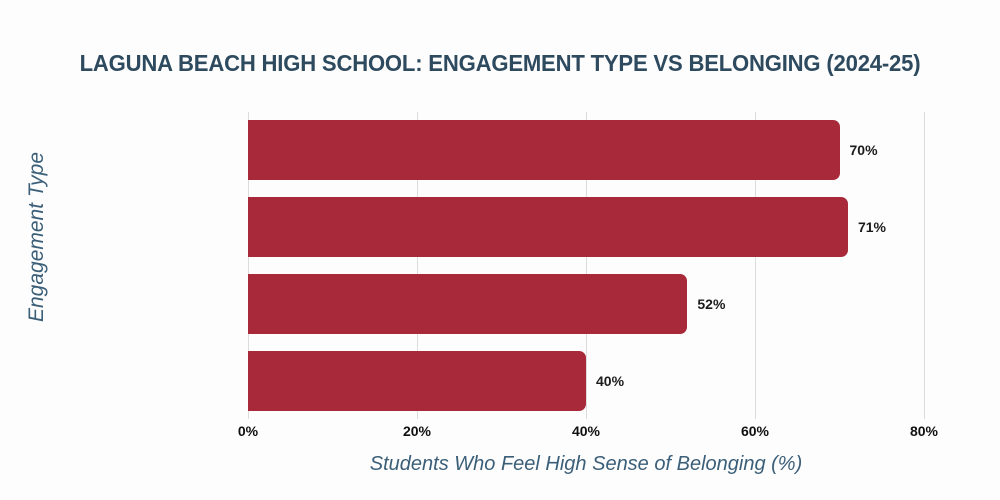  I want to click on x-tick-label: 80%, so click(924, 431).